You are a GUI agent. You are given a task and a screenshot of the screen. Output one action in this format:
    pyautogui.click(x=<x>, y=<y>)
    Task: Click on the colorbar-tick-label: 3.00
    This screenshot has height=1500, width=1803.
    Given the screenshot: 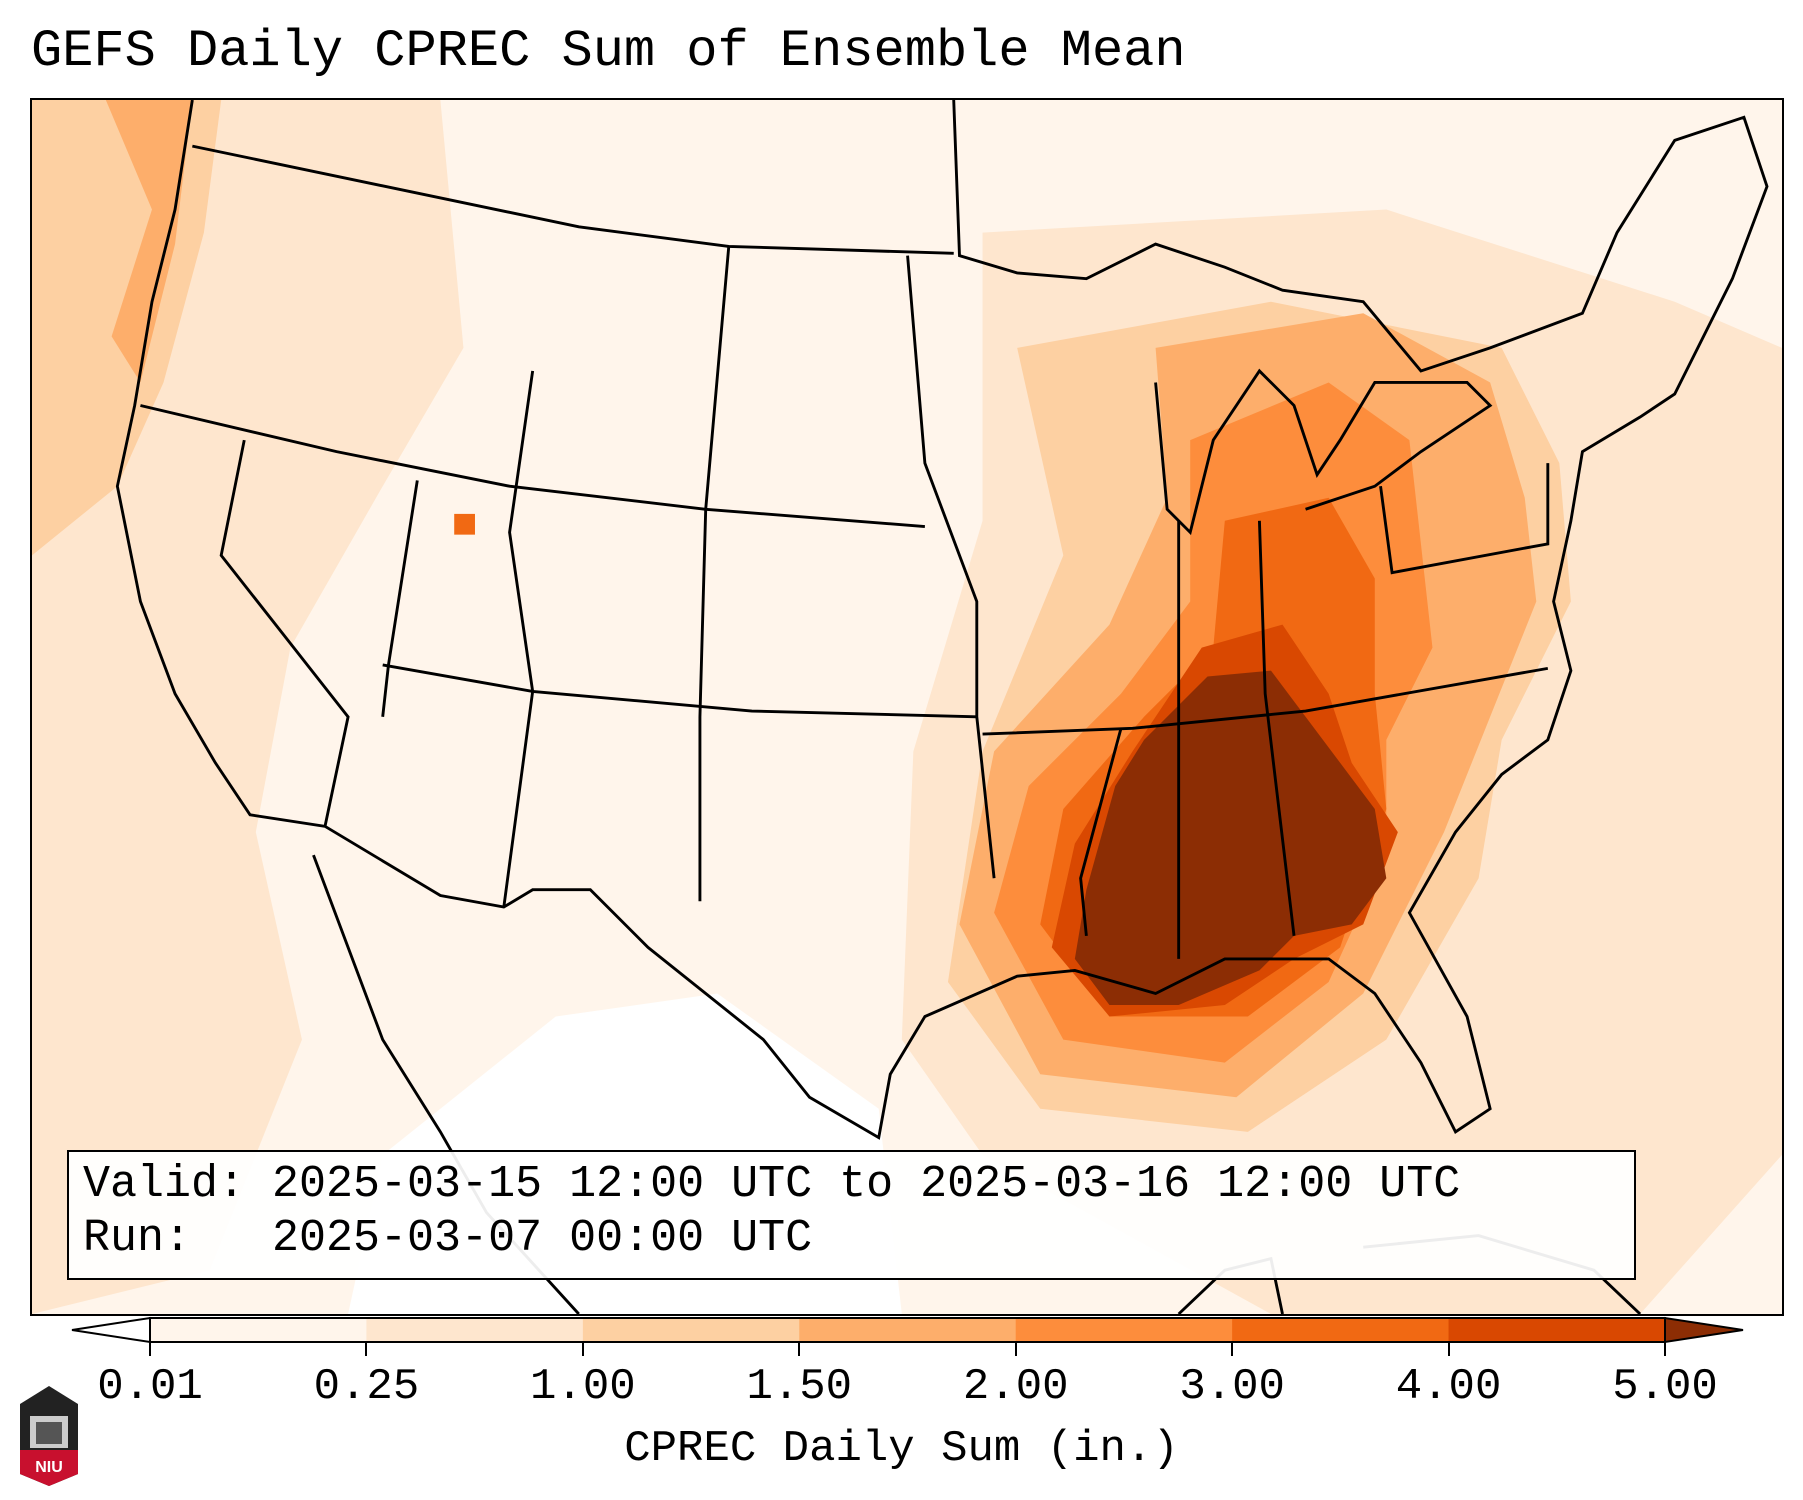 What is the action you would take?
    pyautogui.click(x=1232, y=1387)
    